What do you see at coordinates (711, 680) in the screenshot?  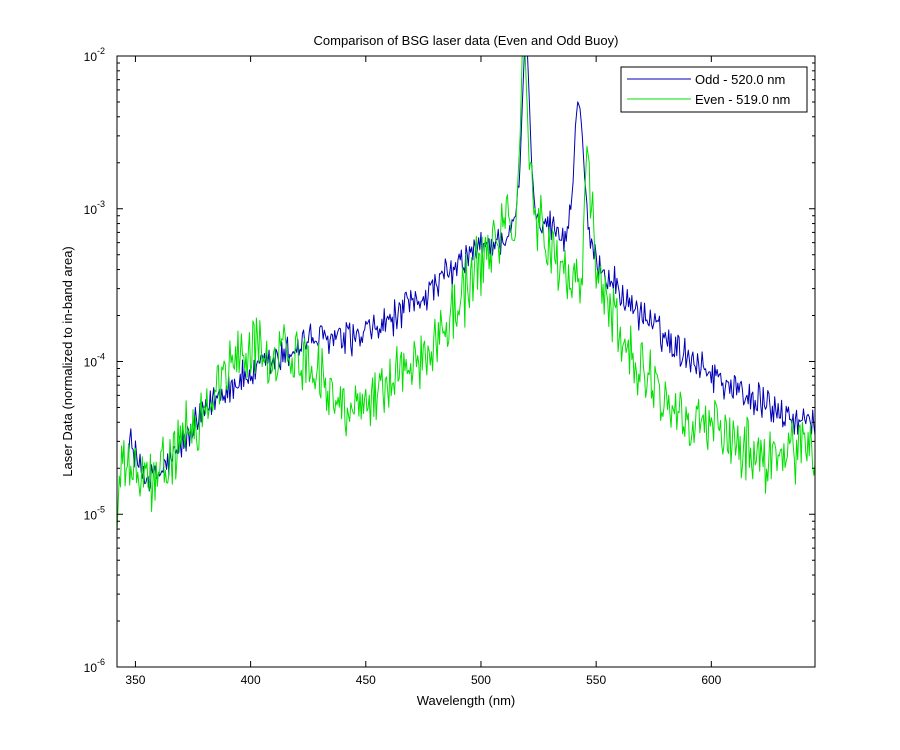 I see `x-tick-label: 600` at bounding box center [711, 680].